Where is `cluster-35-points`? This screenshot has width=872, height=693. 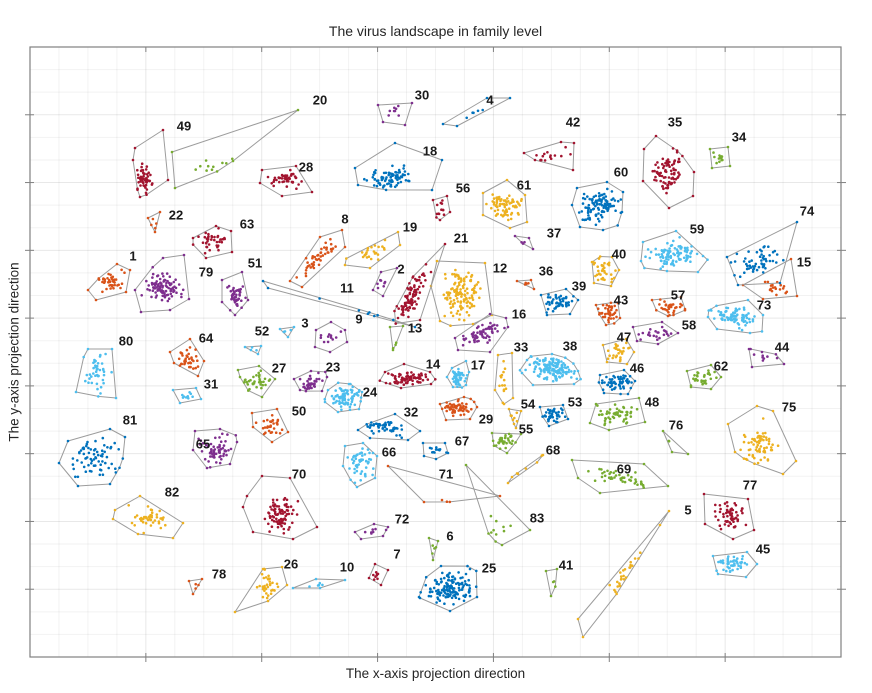
cluster-35-points is located at coordinates (668, 172).